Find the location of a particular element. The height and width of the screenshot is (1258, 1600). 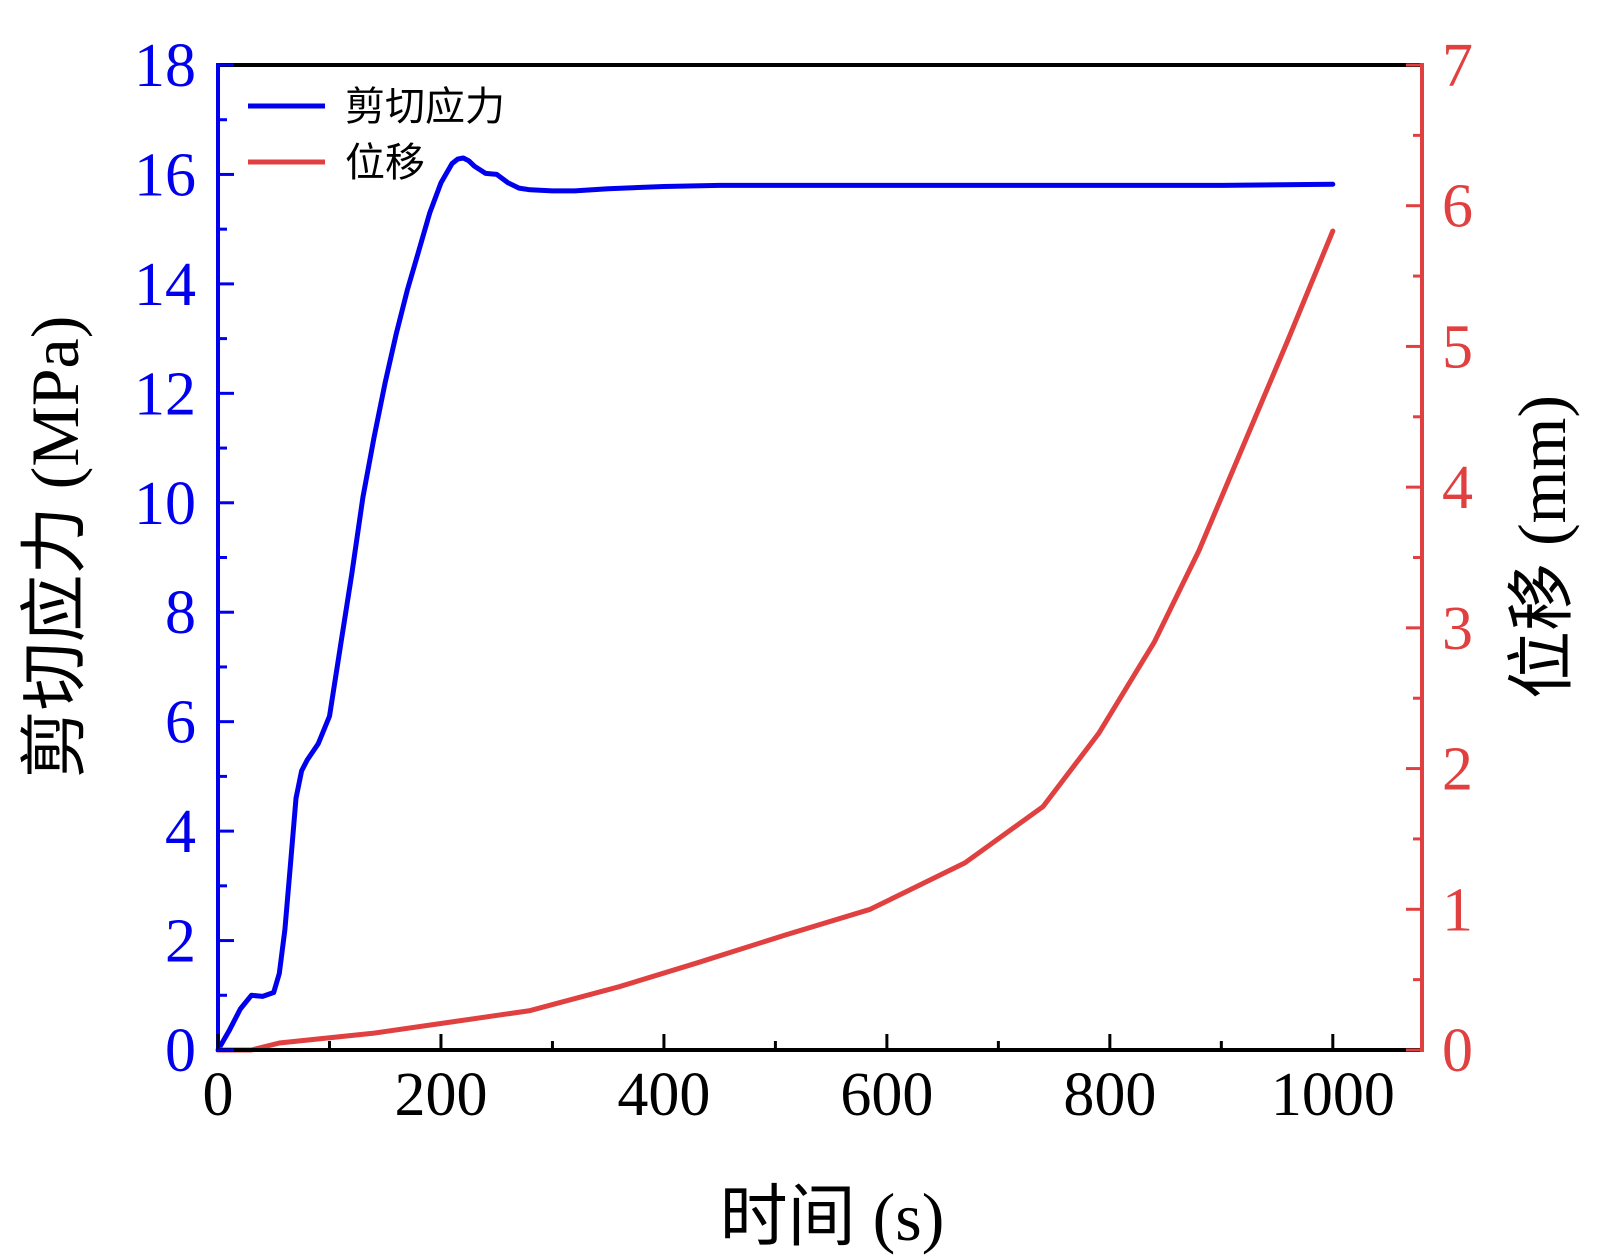

y-left-tick-label: 10 is located at coordinates (165, 504).